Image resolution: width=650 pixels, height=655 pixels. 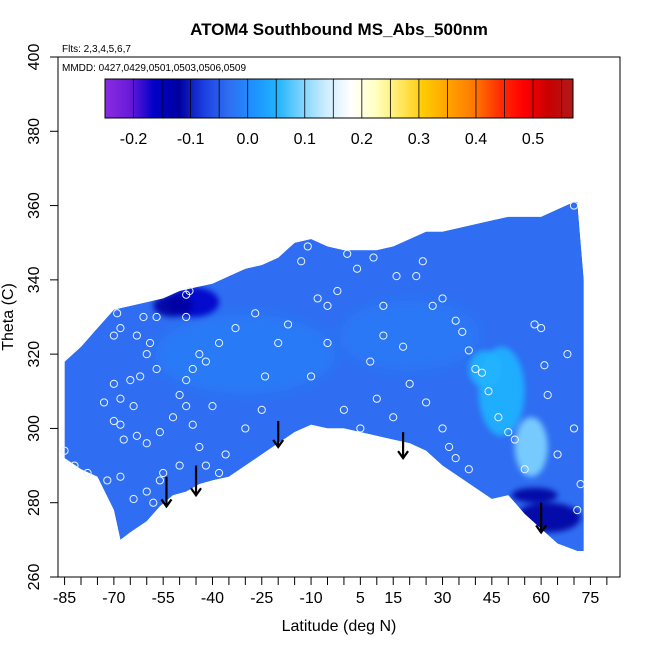 What do you see at coordinates (34, 279) in the screenshot?
I see `y-tick-label: 340` at bounding box center [34, 279].